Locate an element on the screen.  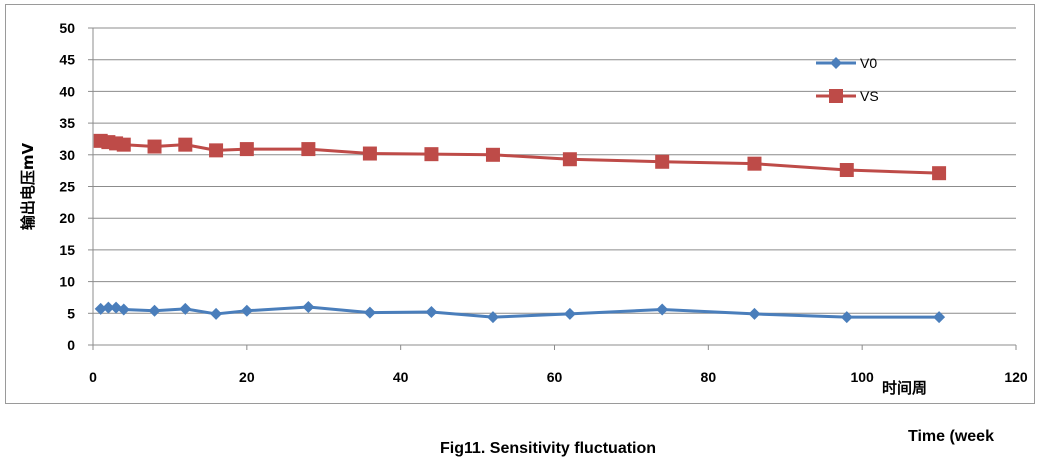
legend-marker-vs is located at coordinates (836, 96).